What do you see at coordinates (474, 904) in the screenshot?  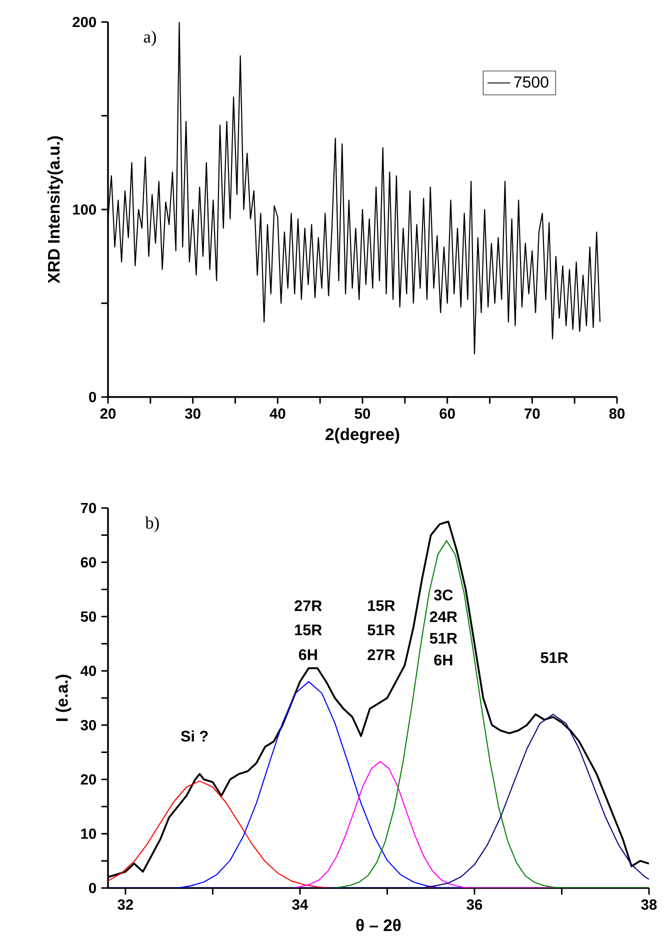 I see `x-tick-label: 36` at bounding box center [474, 904].